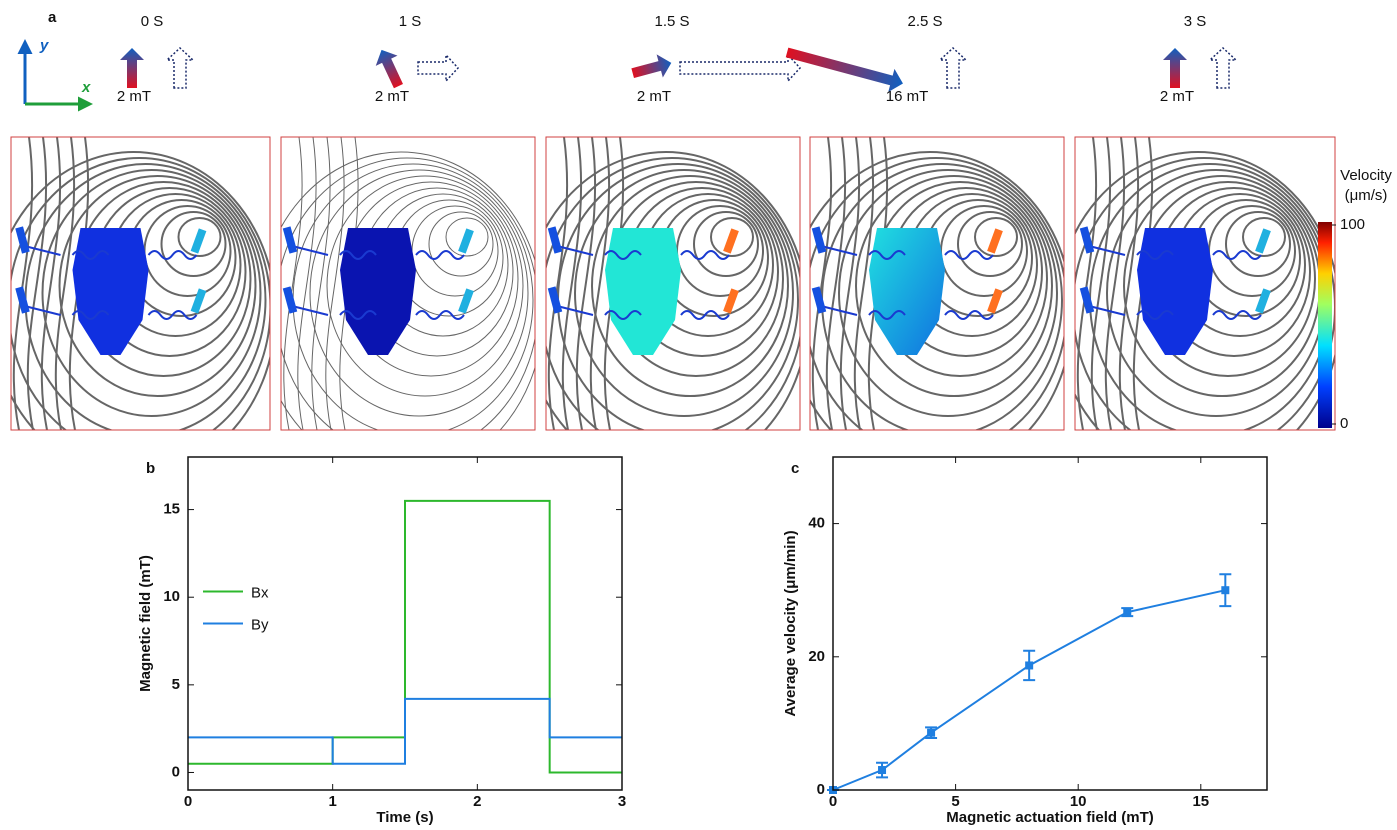 This screenshot has height=830, width=1397. Describe the element at coordinates (150, 468) in the screenshot. I see `panel-label: b` at that location.